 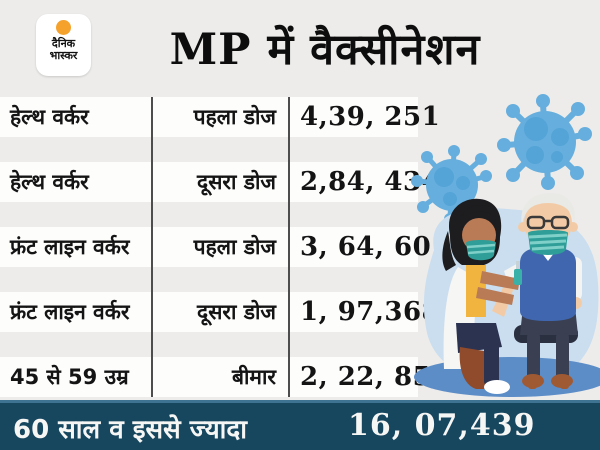 I want to click on table-row: हेल्थ वर्कर दूसरा डोज 2,84, 434, so click(x=220, y=182).